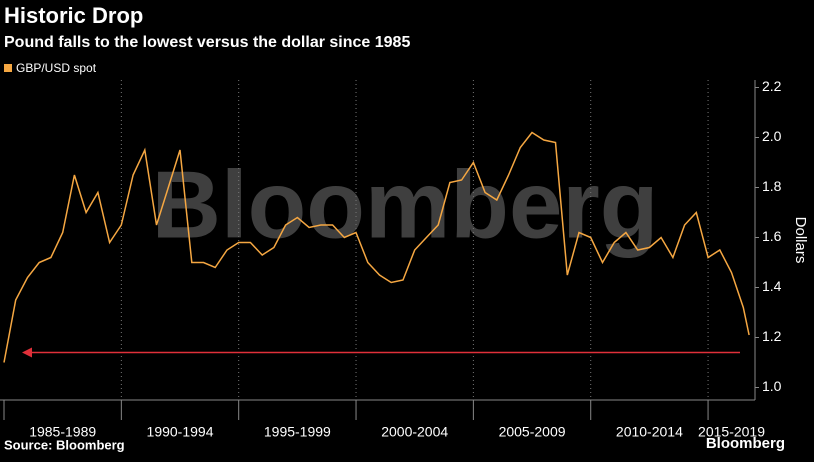 Image resolution: width=814 pixels, height=462 pixels. Describe the element at coordinates (405, 204) in the screenshot. I see `watermark: Bloomberg` at that location.